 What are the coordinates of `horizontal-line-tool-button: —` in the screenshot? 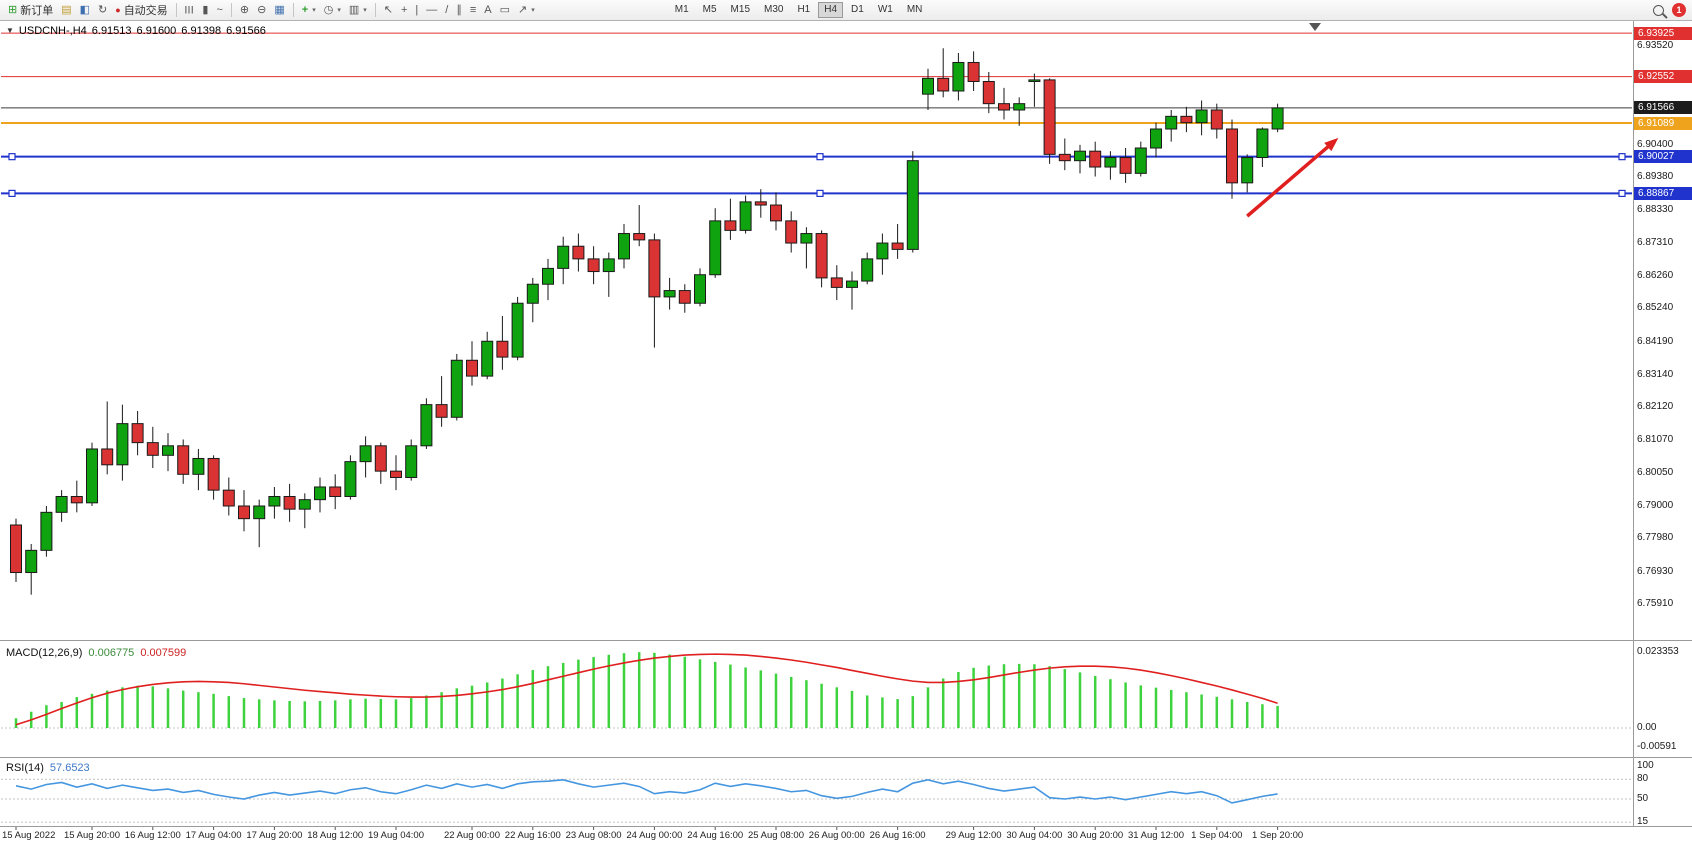 It's located at (431, 10).